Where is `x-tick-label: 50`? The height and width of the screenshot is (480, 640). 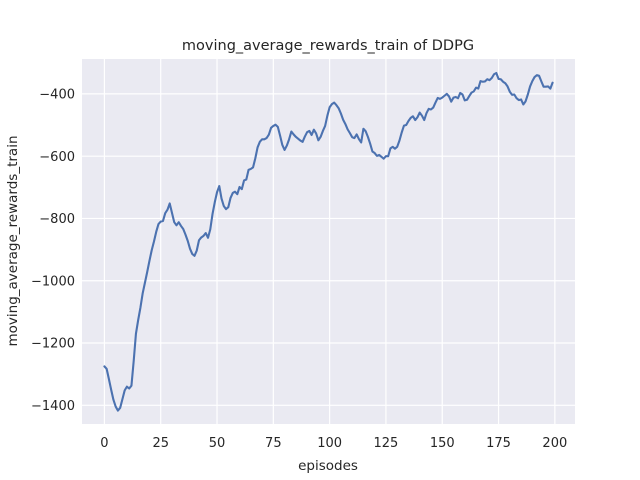 x-tick-label: 50 is located at coordinates (217, 443).